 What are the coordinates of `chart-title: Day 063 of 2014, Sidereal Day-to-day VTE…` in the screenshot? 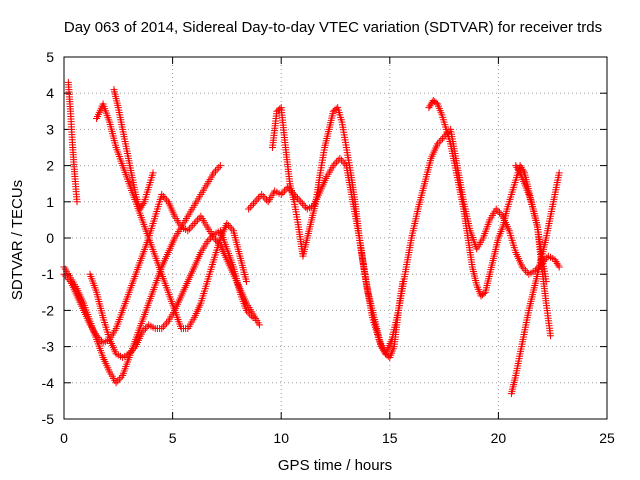 It's located at (333, 27).